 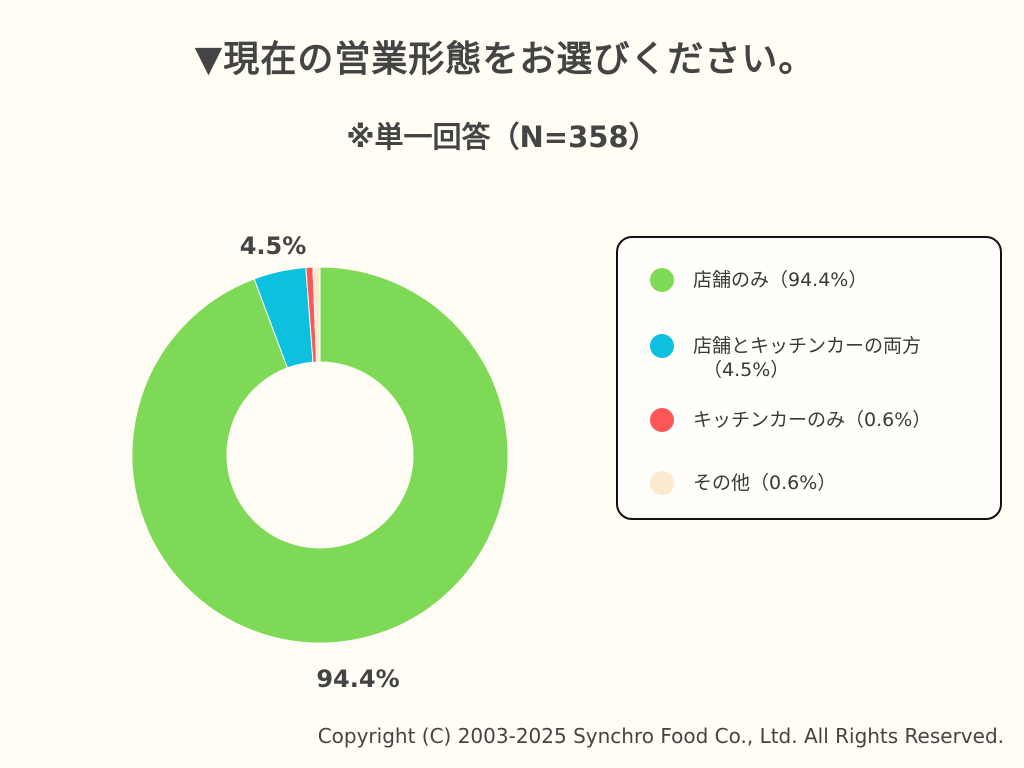 I want to click on legend-label: キッチンカーのみ（0.6%）, so click(x=812, y=420).